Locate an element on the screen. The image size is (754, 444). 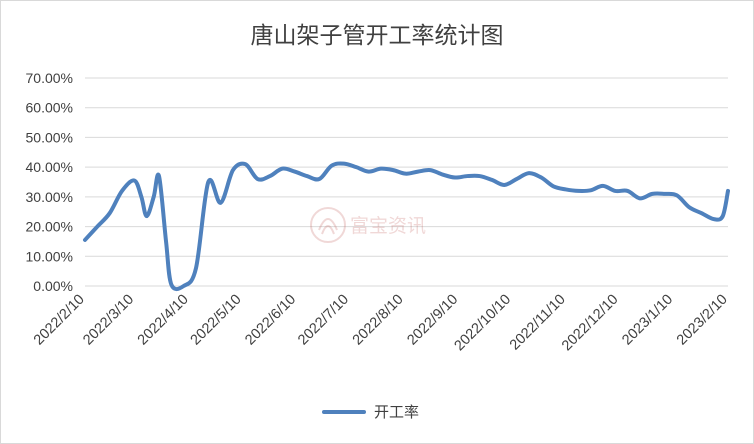
legend: 开工率 is located at coordinates (370, 411).